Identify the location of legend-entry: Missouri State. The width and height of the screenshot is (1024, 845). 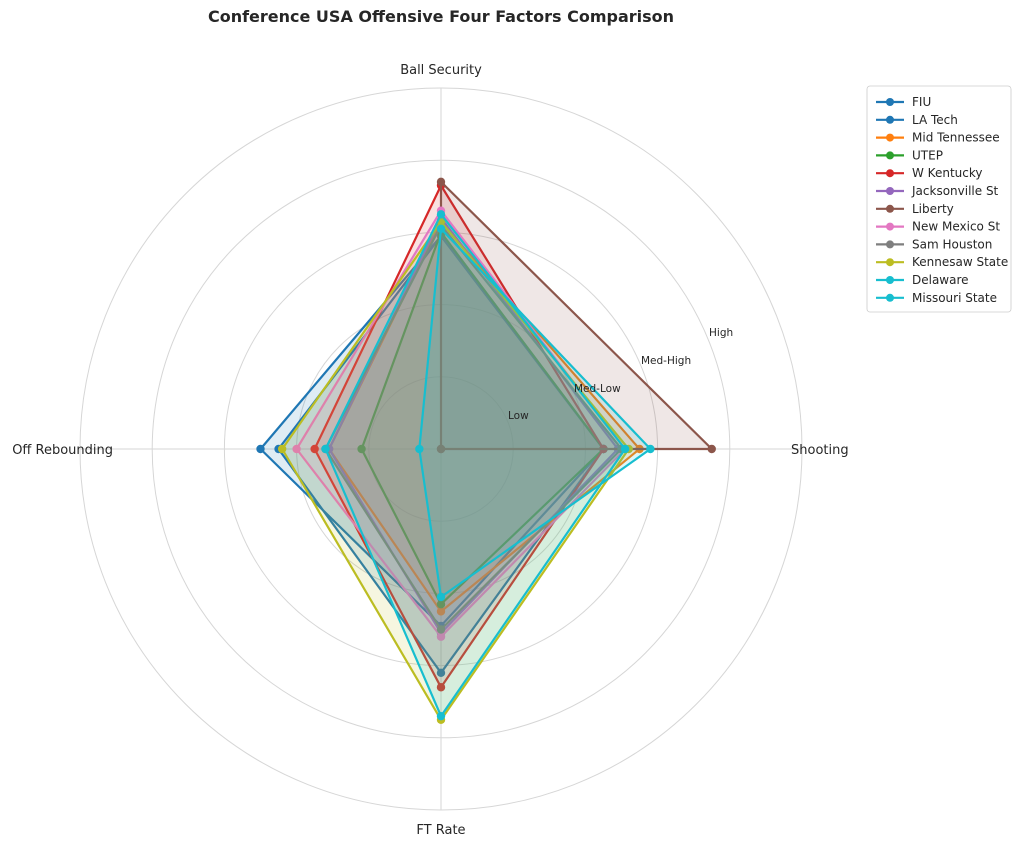
(954, 298).